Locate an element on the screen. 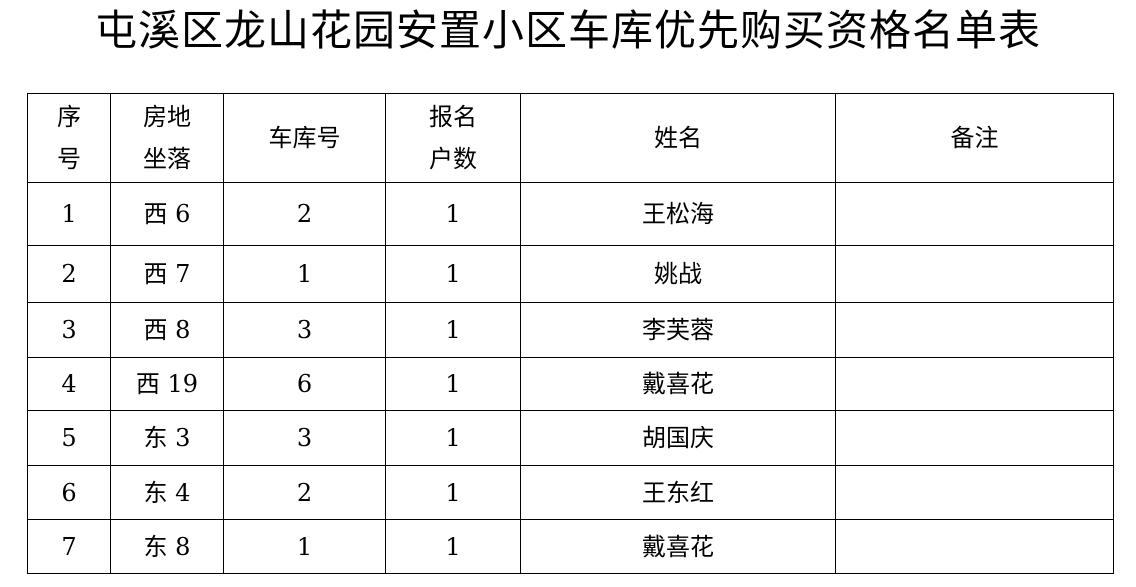  cell-address: 东 3 is located at coordinates (167, 438).